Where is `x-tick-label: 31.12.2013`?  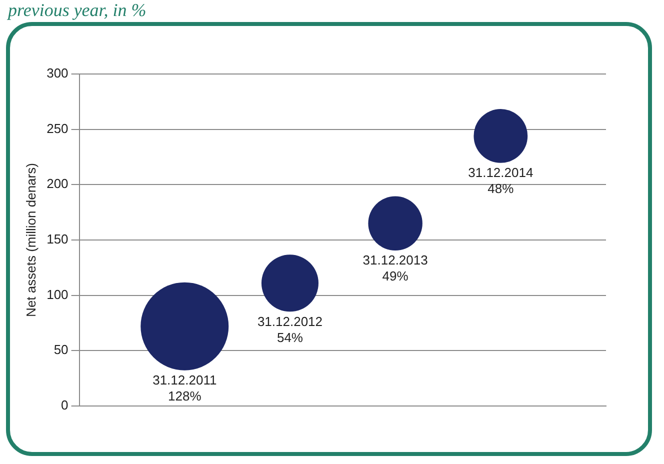
x-tick-label: 31.12.2013 is located at coordinates (395, 260).